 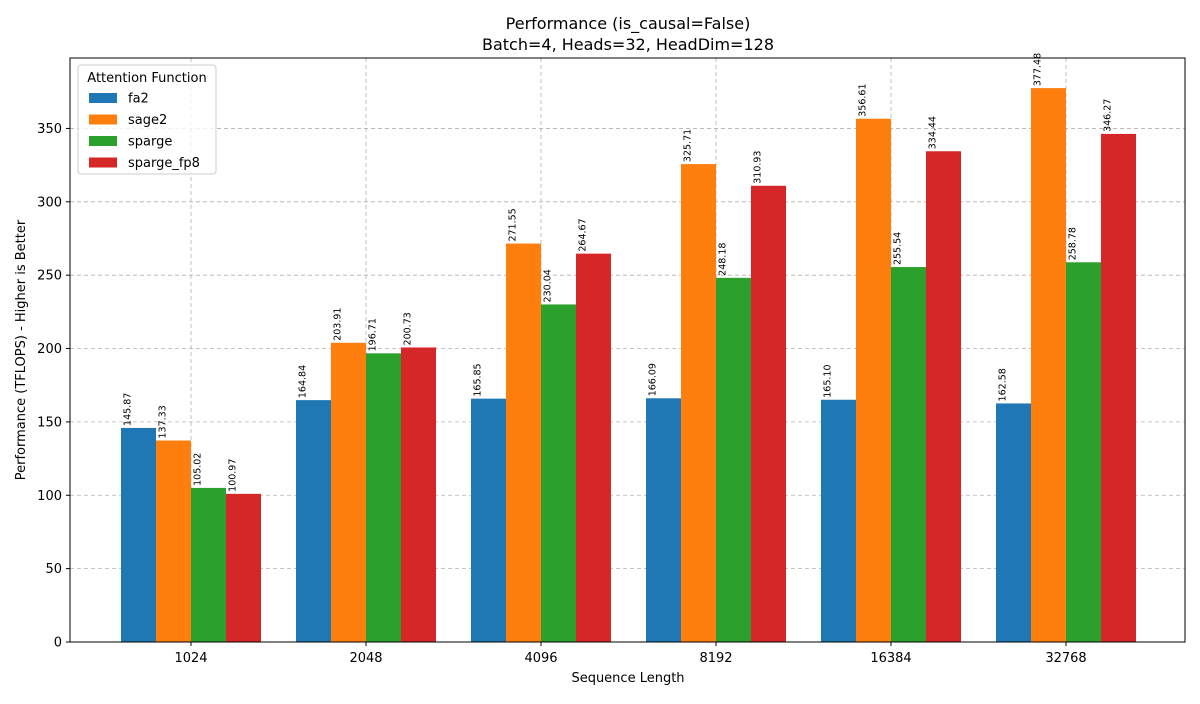 I want to click on bar-value-label: 162.58, so click(x=1003, y=384).